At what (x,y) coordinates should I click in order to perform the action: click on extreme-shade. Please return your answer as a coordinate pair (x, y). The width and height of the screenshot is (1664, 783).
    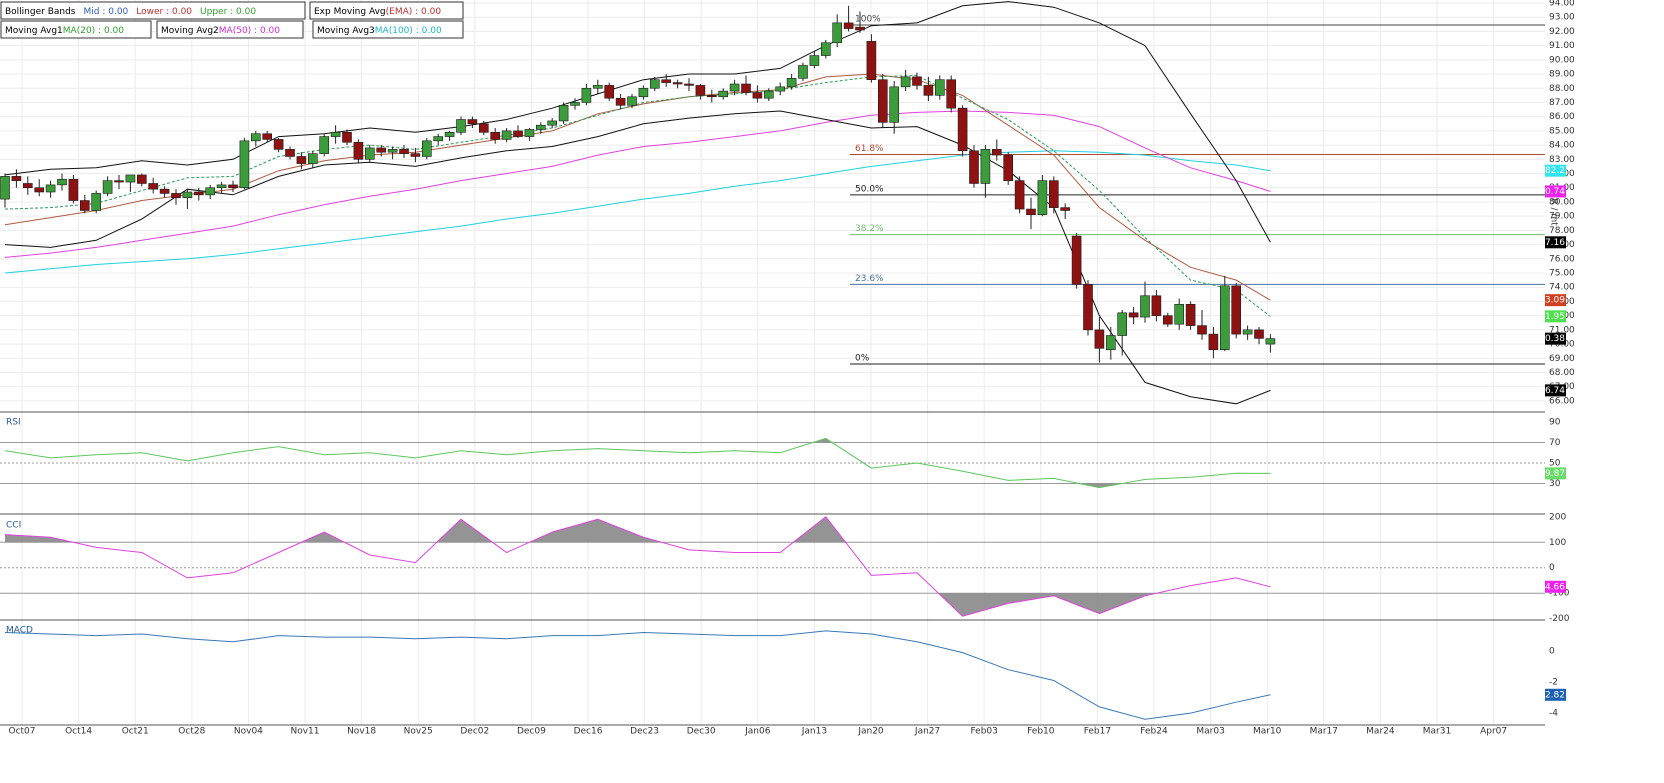
    Looking at the image, I should click on (638, 529).